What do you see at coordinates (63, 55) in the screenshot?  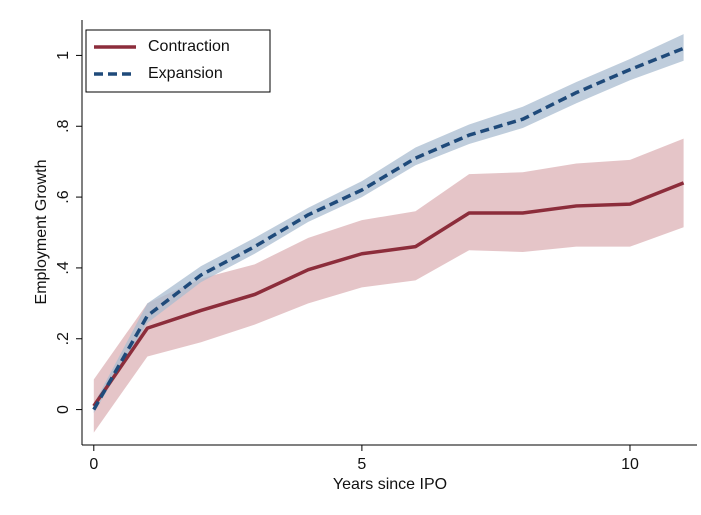 I see `y-tick-label: 1` at bounding box center [63, 55].